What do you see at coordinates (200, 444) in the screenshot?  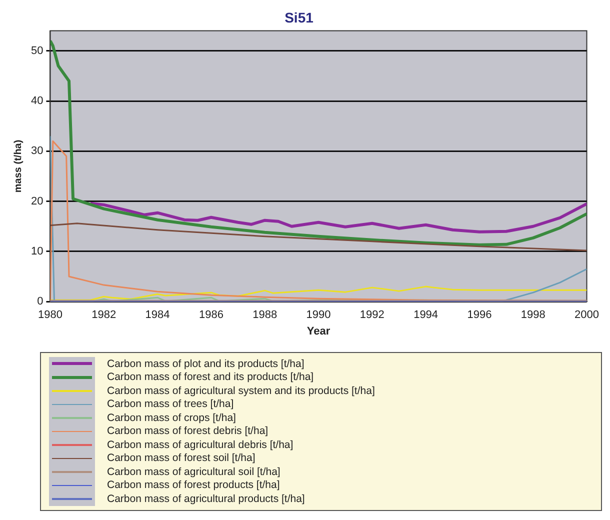 I see `legend-label: Carbon mass of agricultural debris [t/ha]` at bounding box center [200, 444].